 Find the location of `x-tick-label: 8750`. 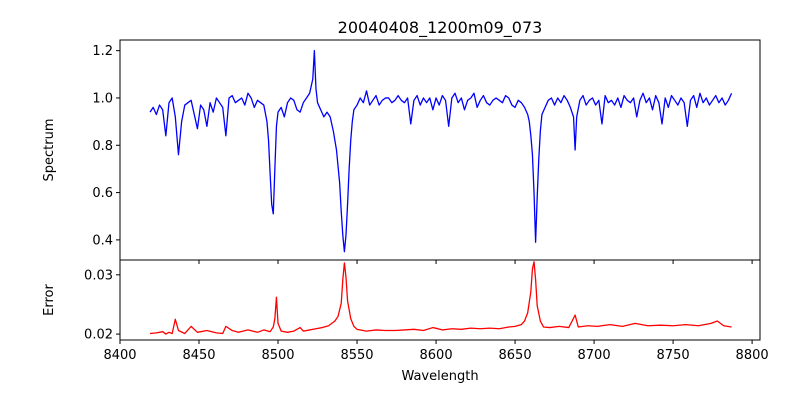

x-tick-label: 8750 is located at coordinates (673, 355).